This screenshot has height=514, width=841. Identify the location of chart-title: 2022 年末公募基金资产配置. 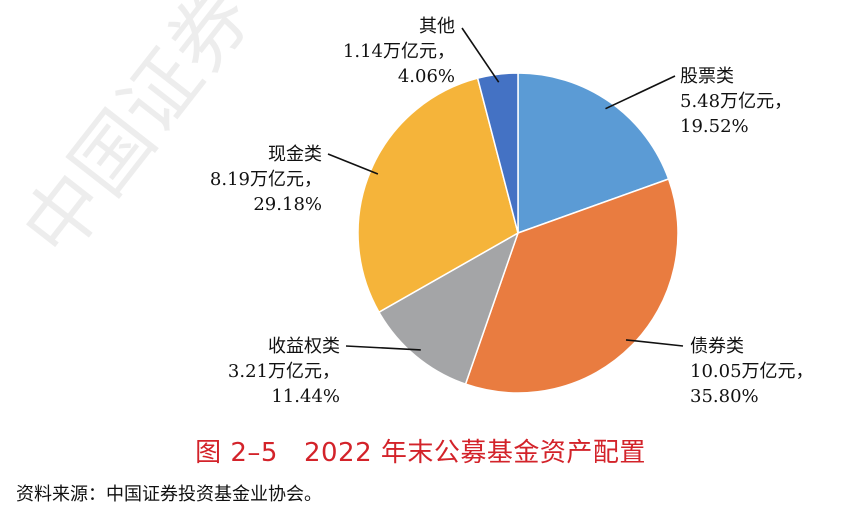
(474, 453).